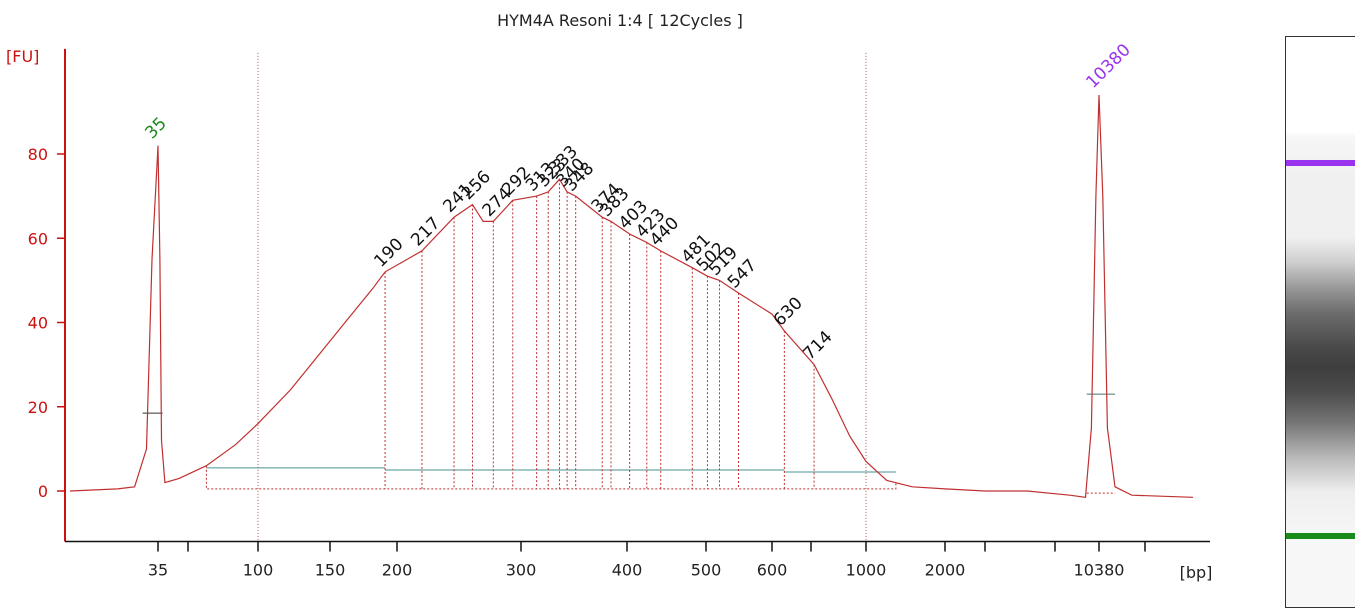 The width and height of the screenshot is (1355, 608). Describe the element at coordinates (38, 323) in the screenshot. I see `y-tick-label: 40` at that location.